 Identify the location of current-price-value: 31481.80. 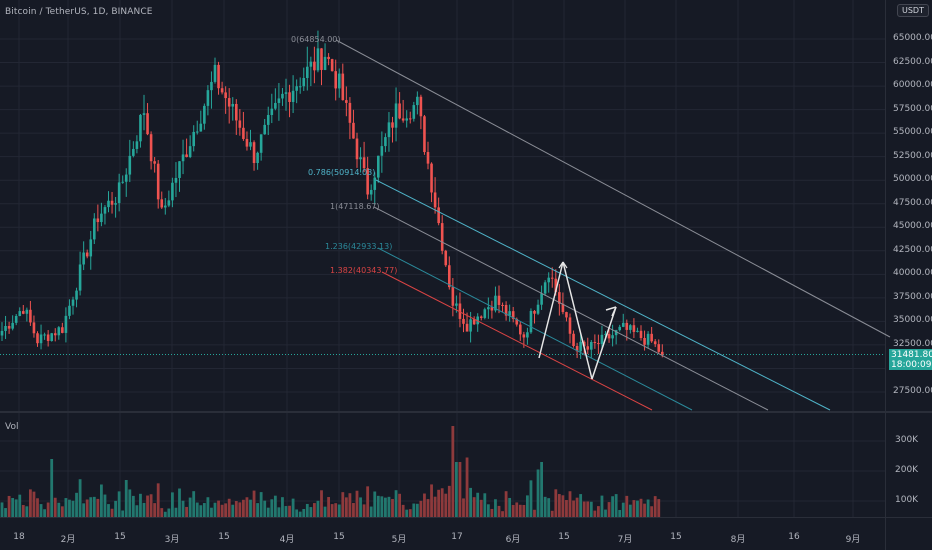
(911, 355).